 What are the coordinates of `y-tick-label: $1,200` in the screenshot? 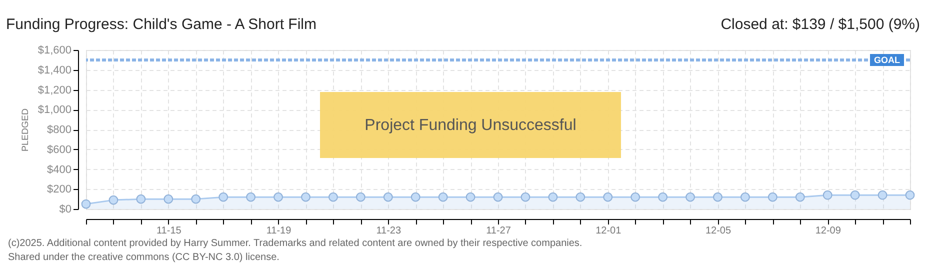 It's located at (55, 90).